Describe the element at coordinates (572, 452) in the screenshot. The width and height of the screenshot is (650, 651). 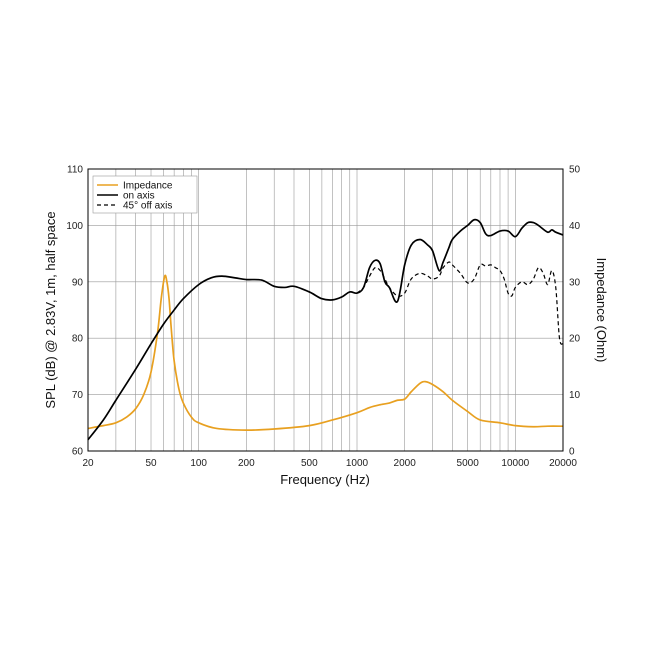
I see `y2-tick-label: 0` at that location.